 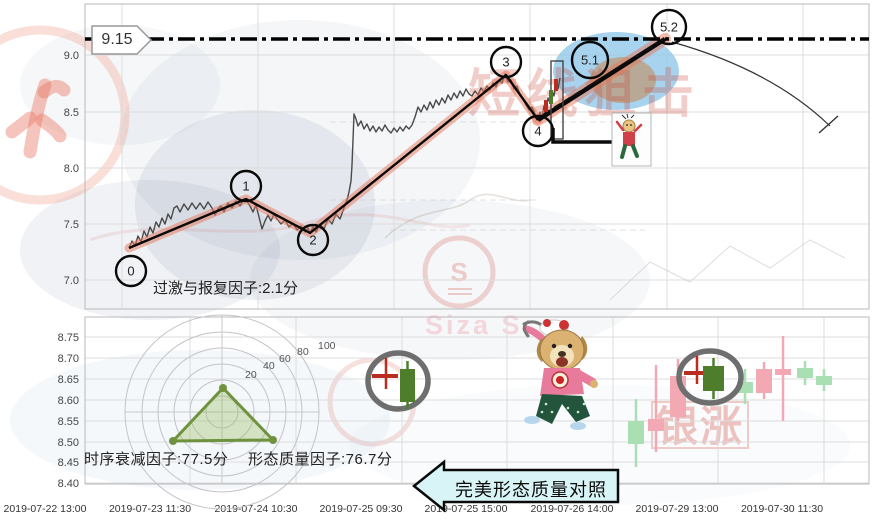 I want to click on mountain-watermark, so click(x=457, y=216).